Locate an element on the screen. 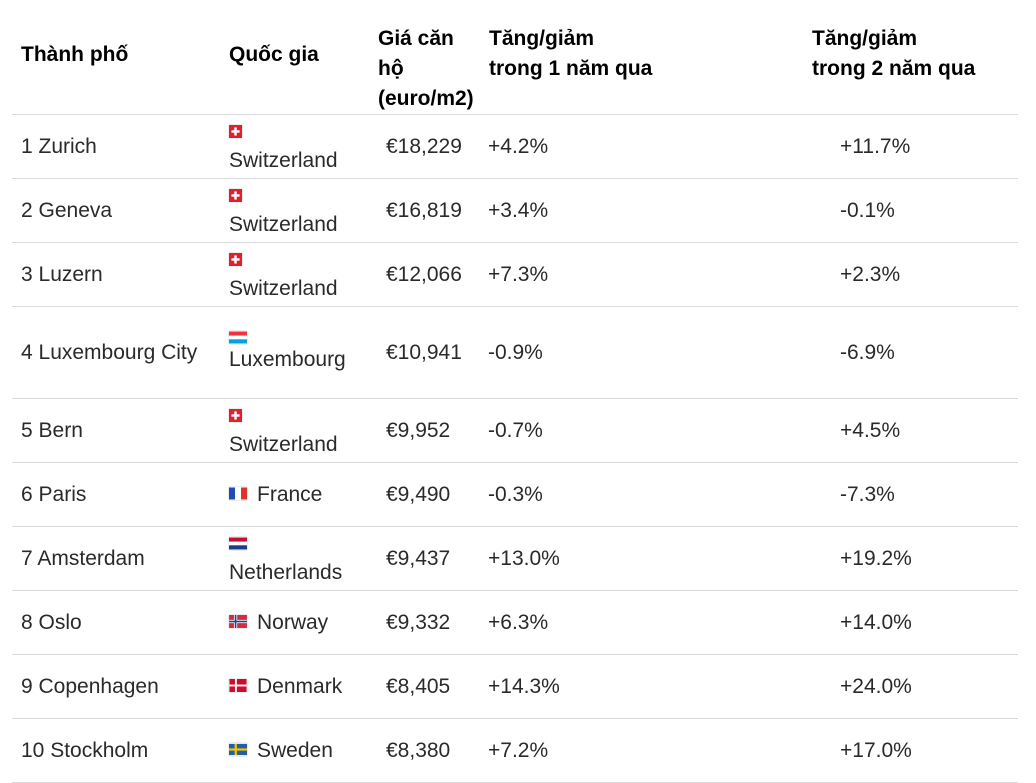  change-2y-value: +2.3% is located at coordinates (870, 274).